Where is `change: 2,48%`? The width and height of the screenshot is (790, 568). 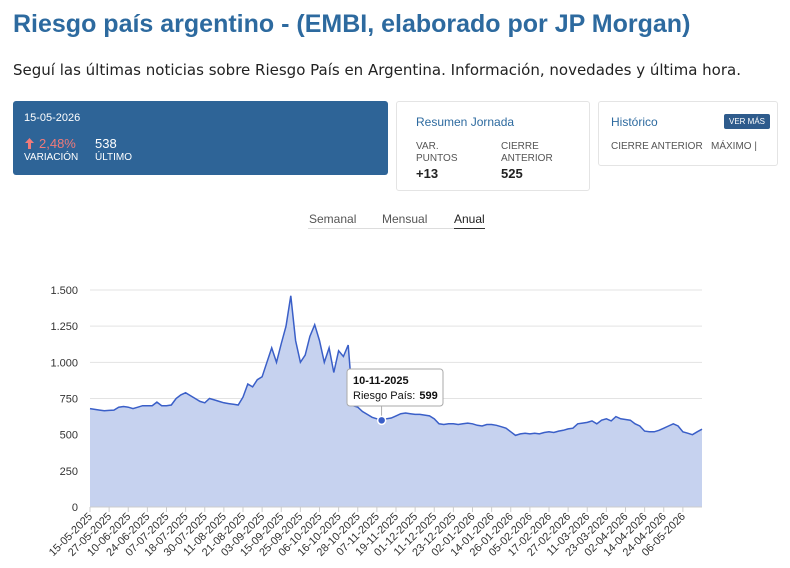 change: 2,48% is located at coordinates (57, 143).